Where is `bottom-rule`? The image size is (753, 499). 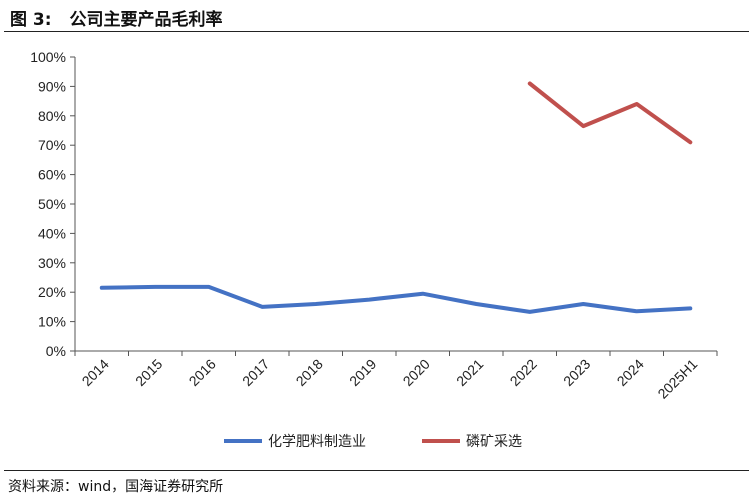 bottom-rule is located at coordinates (376, 470).